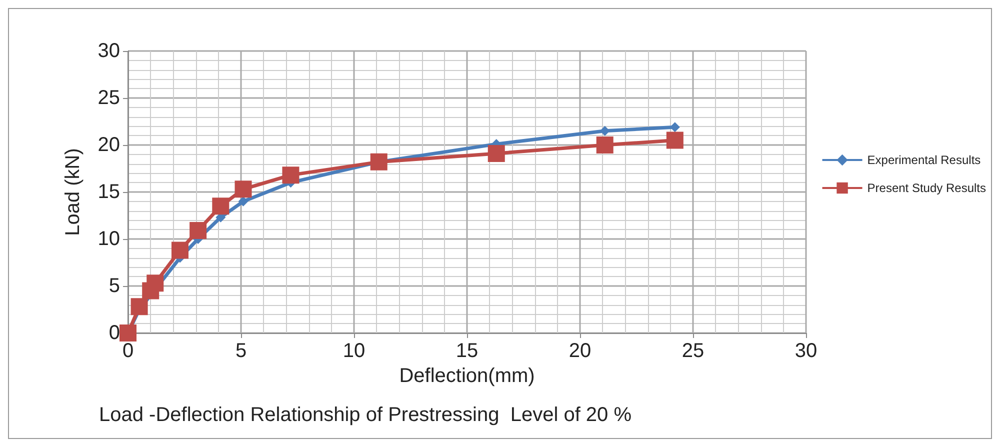 This screenshot has width=1000, height=447. I want to click on x-tick-label: 5, so click(241, 351).